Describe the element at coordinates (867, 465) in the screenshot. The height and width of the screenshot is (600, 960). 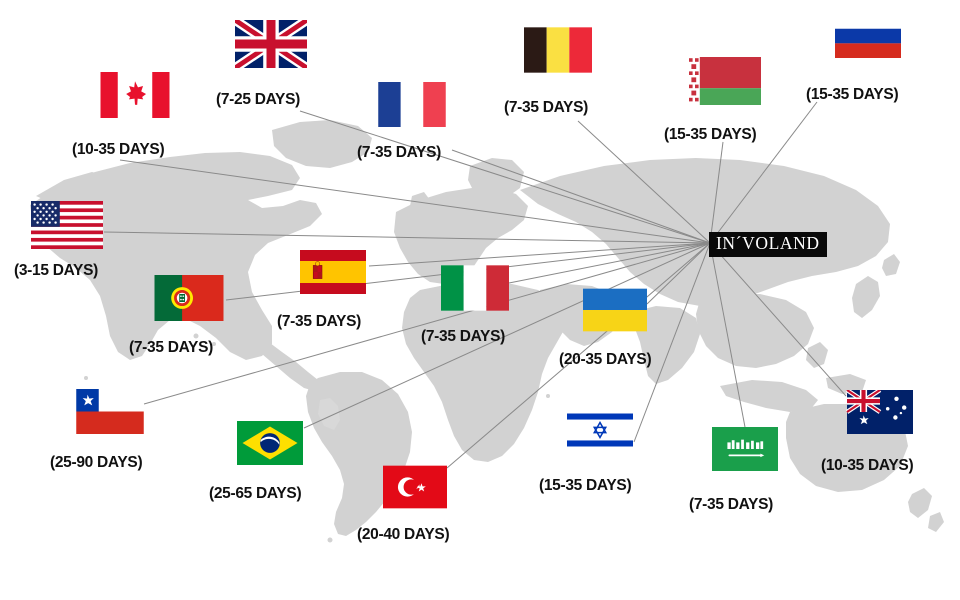
I see `delivery-label-australia: (10-35 DAYS)` at that location.